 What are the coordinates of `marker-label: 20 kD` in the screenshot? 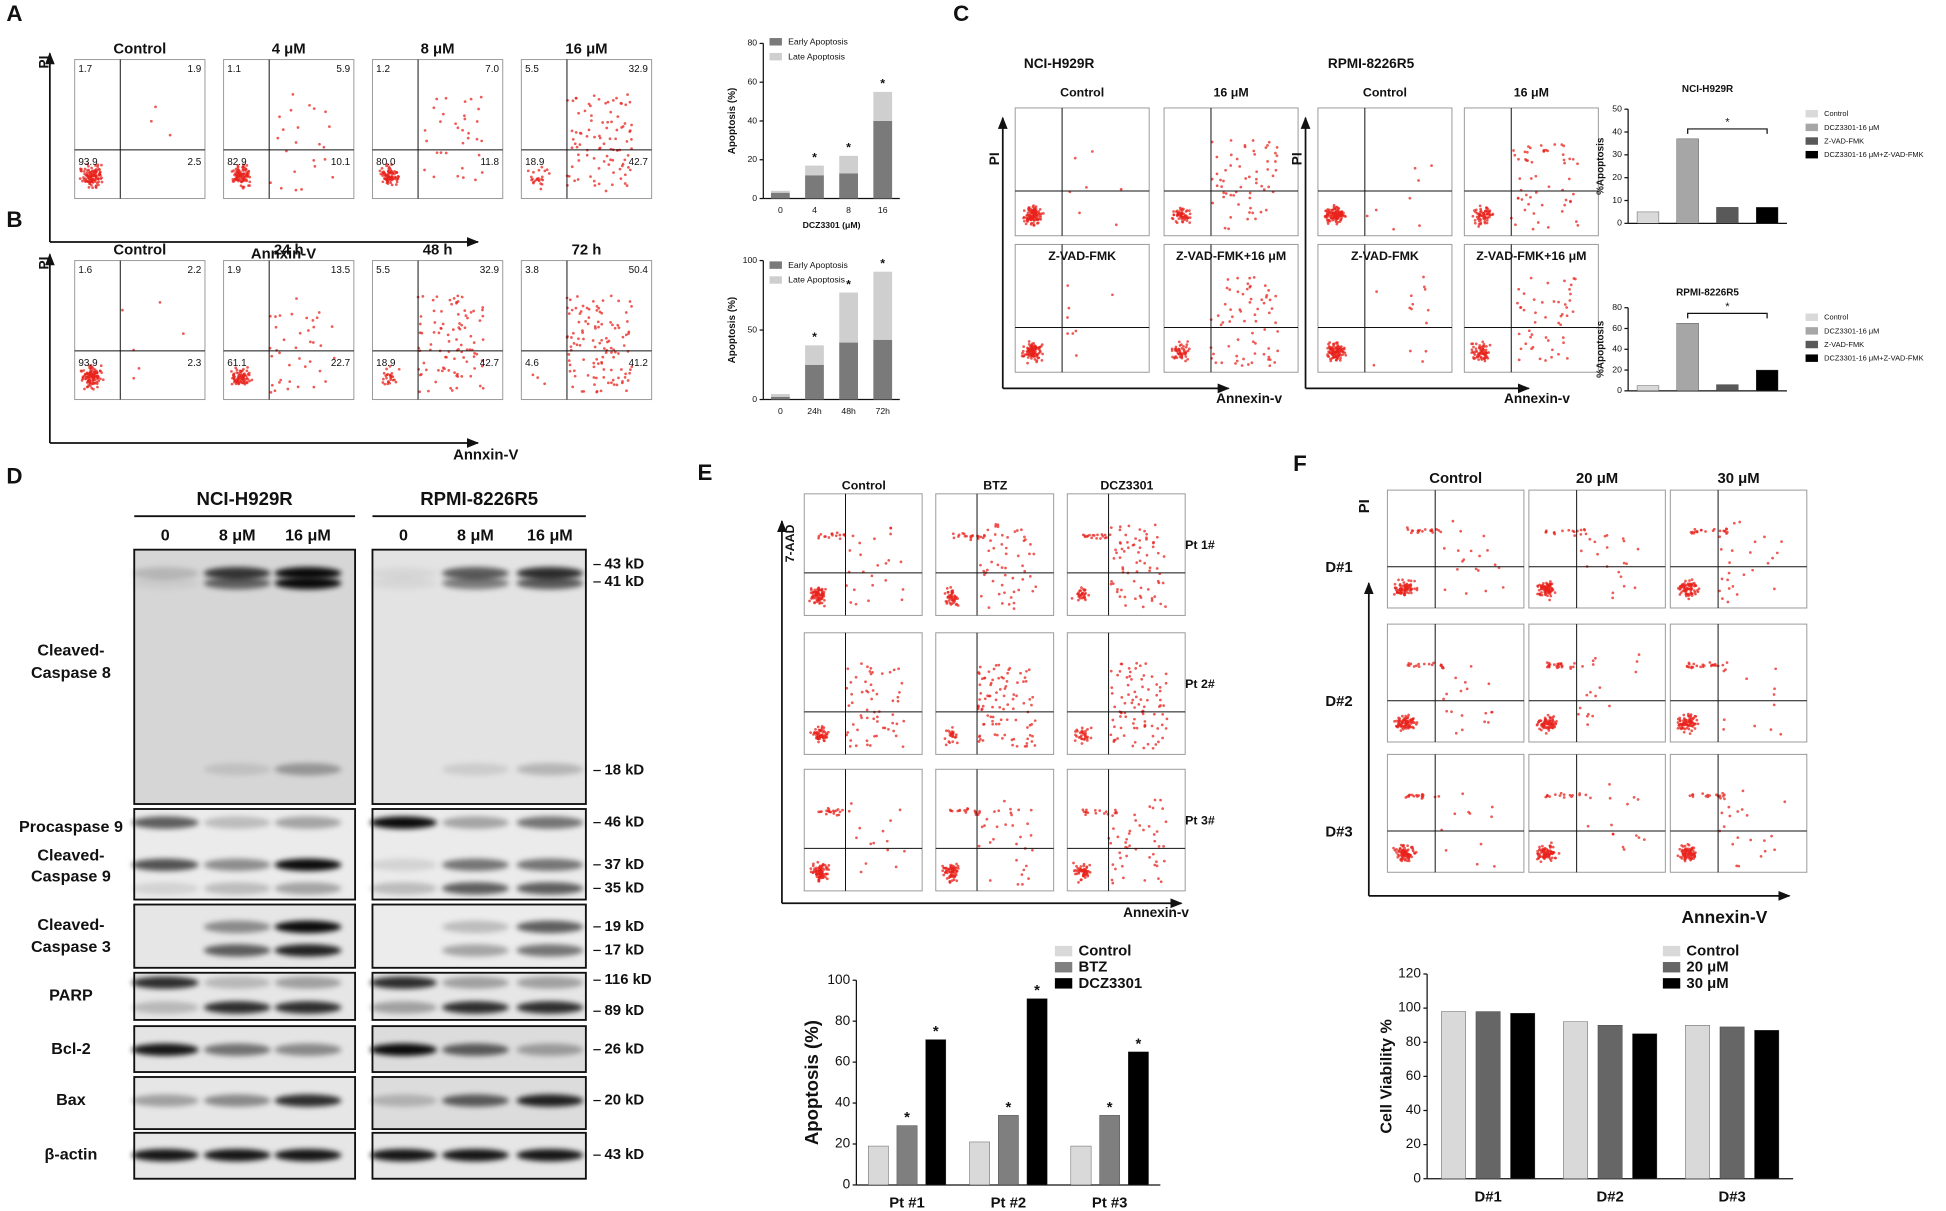 It's located at (624, 1101).